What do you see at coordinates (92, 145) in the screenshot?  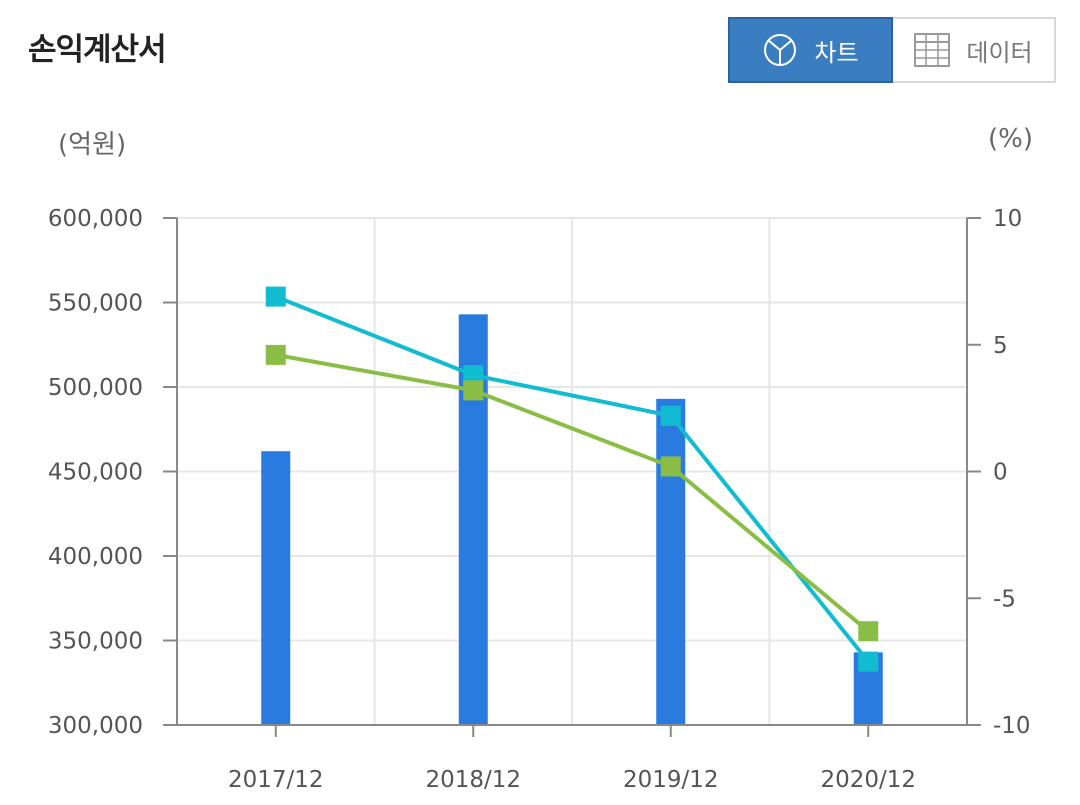 I see `left-axis-unit: (억원)` at bounding box center [92, 145].